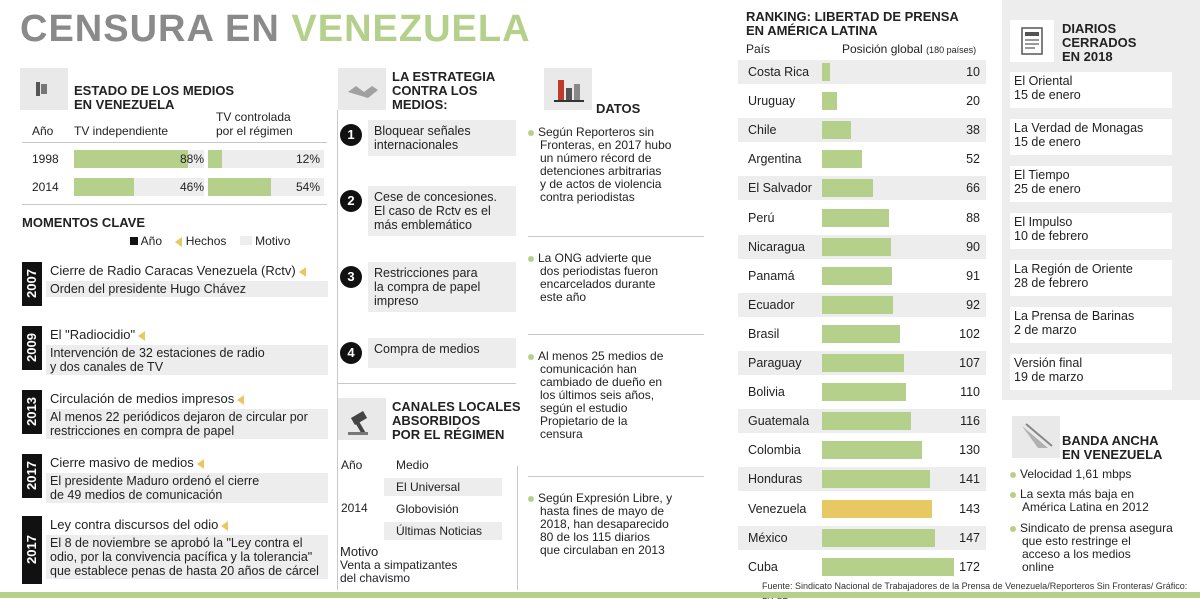 This screenshot has width=1200, height=601. I want to click on rank-country: Bolivia, so click(766, 392).